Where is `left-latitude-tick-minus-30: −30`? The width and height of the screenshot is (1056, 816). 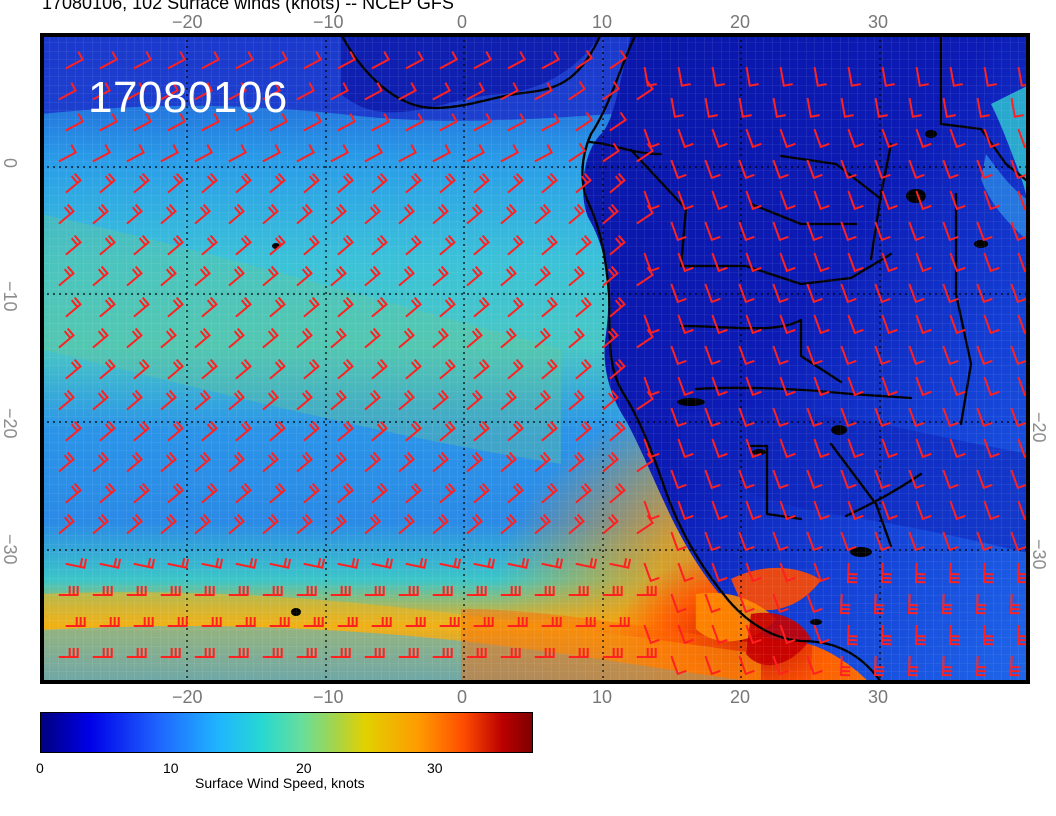
left-latitude-tick-minus-30: −30 is located at coordinates (10, 549).